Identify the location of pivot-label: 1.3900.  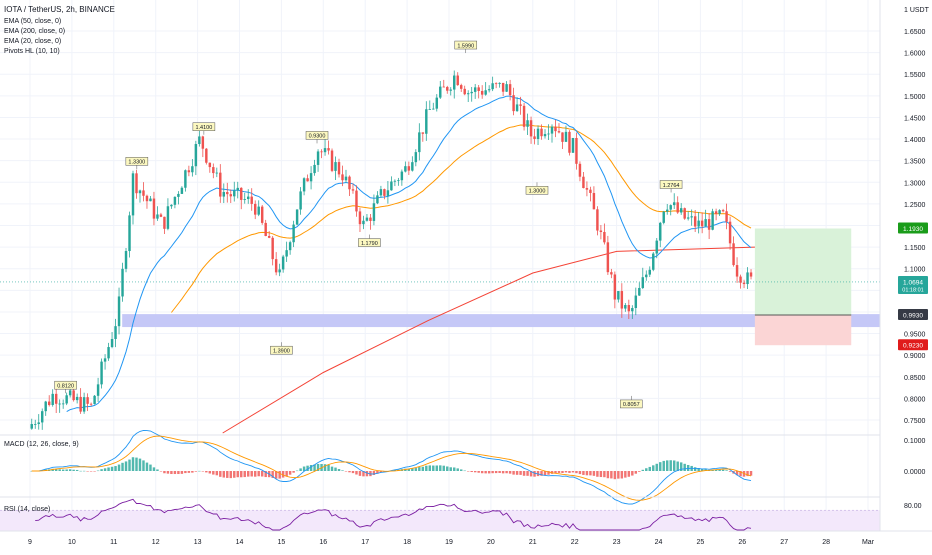
(281, 352).